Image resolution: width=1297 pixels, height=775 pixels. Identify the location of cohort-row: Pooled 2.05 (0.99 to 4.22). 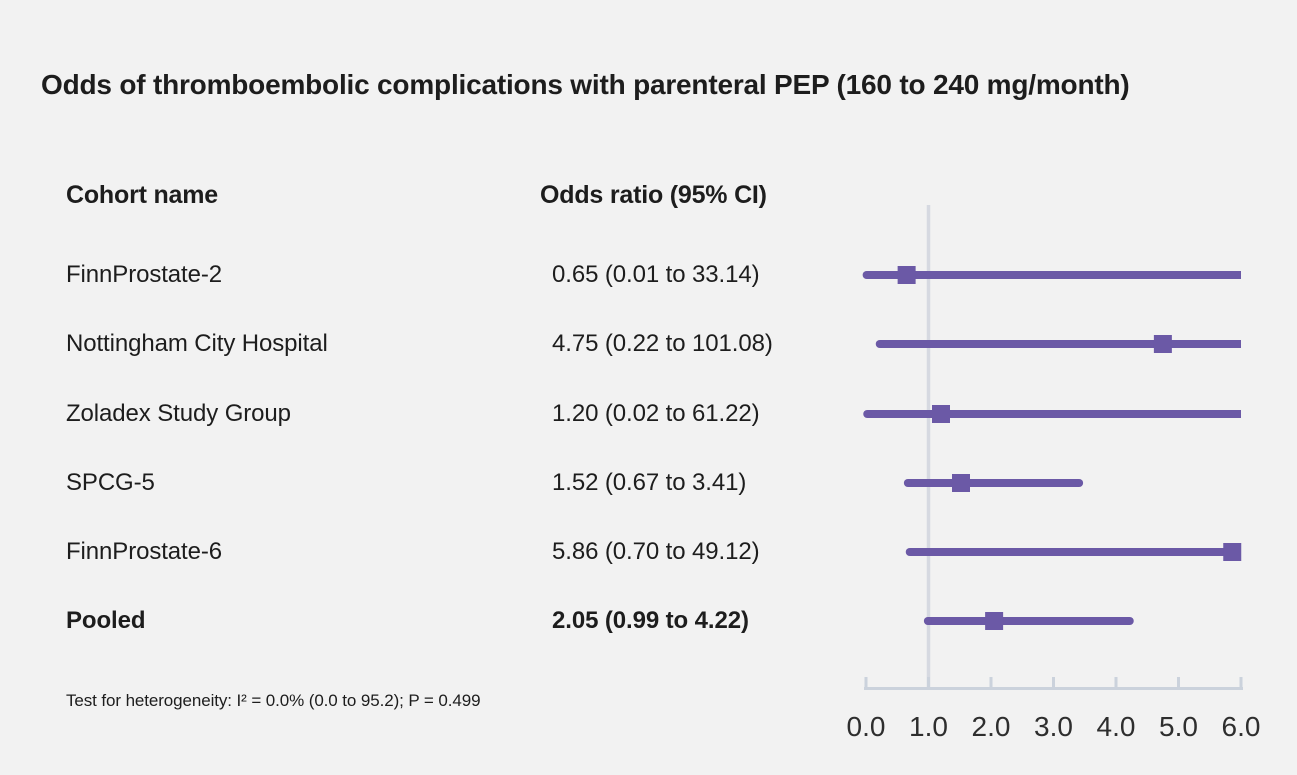
(430, 621).